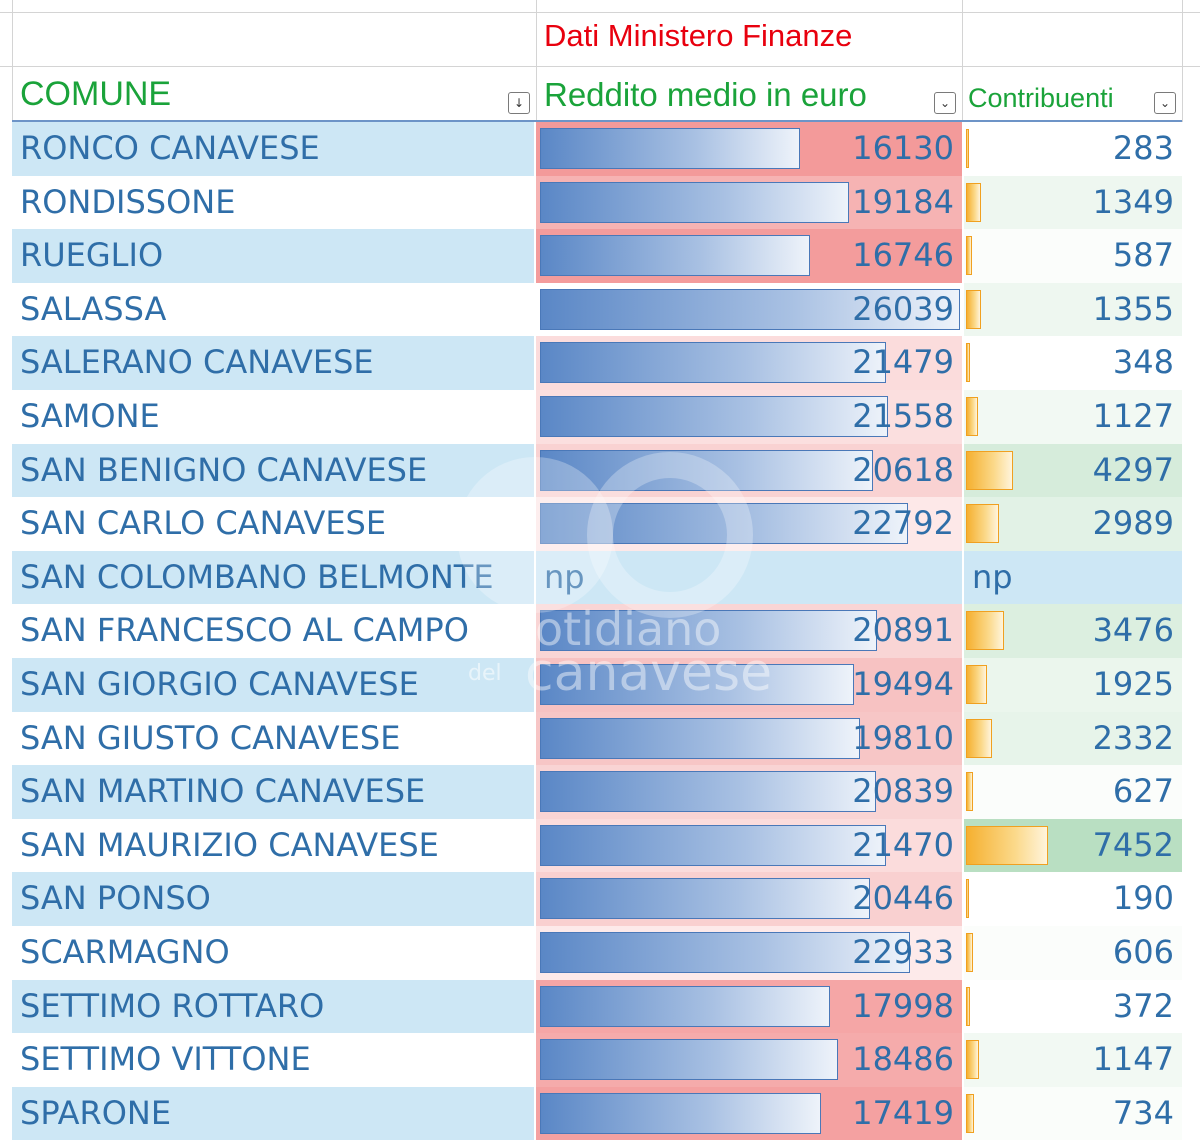  I want to click on reddito-cell: 21470, so click(749, 845).